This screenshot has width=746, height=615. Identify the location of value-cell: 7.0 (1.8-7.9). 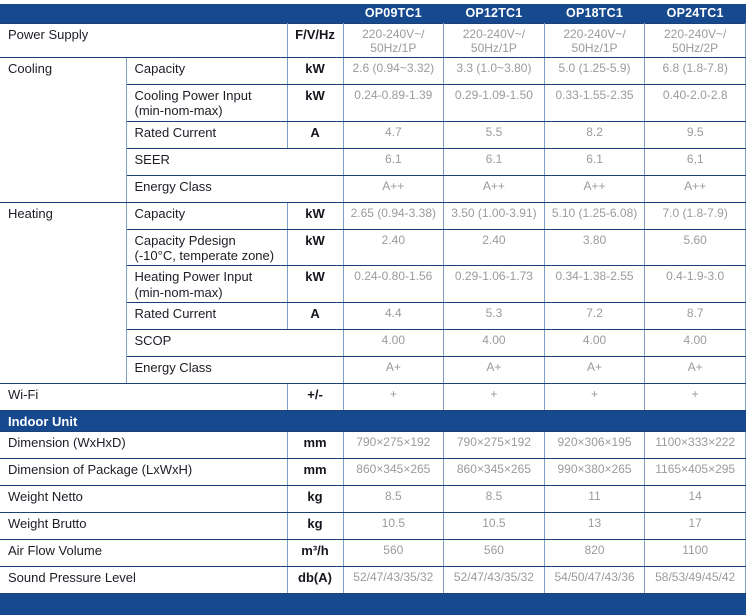
(695, 215).